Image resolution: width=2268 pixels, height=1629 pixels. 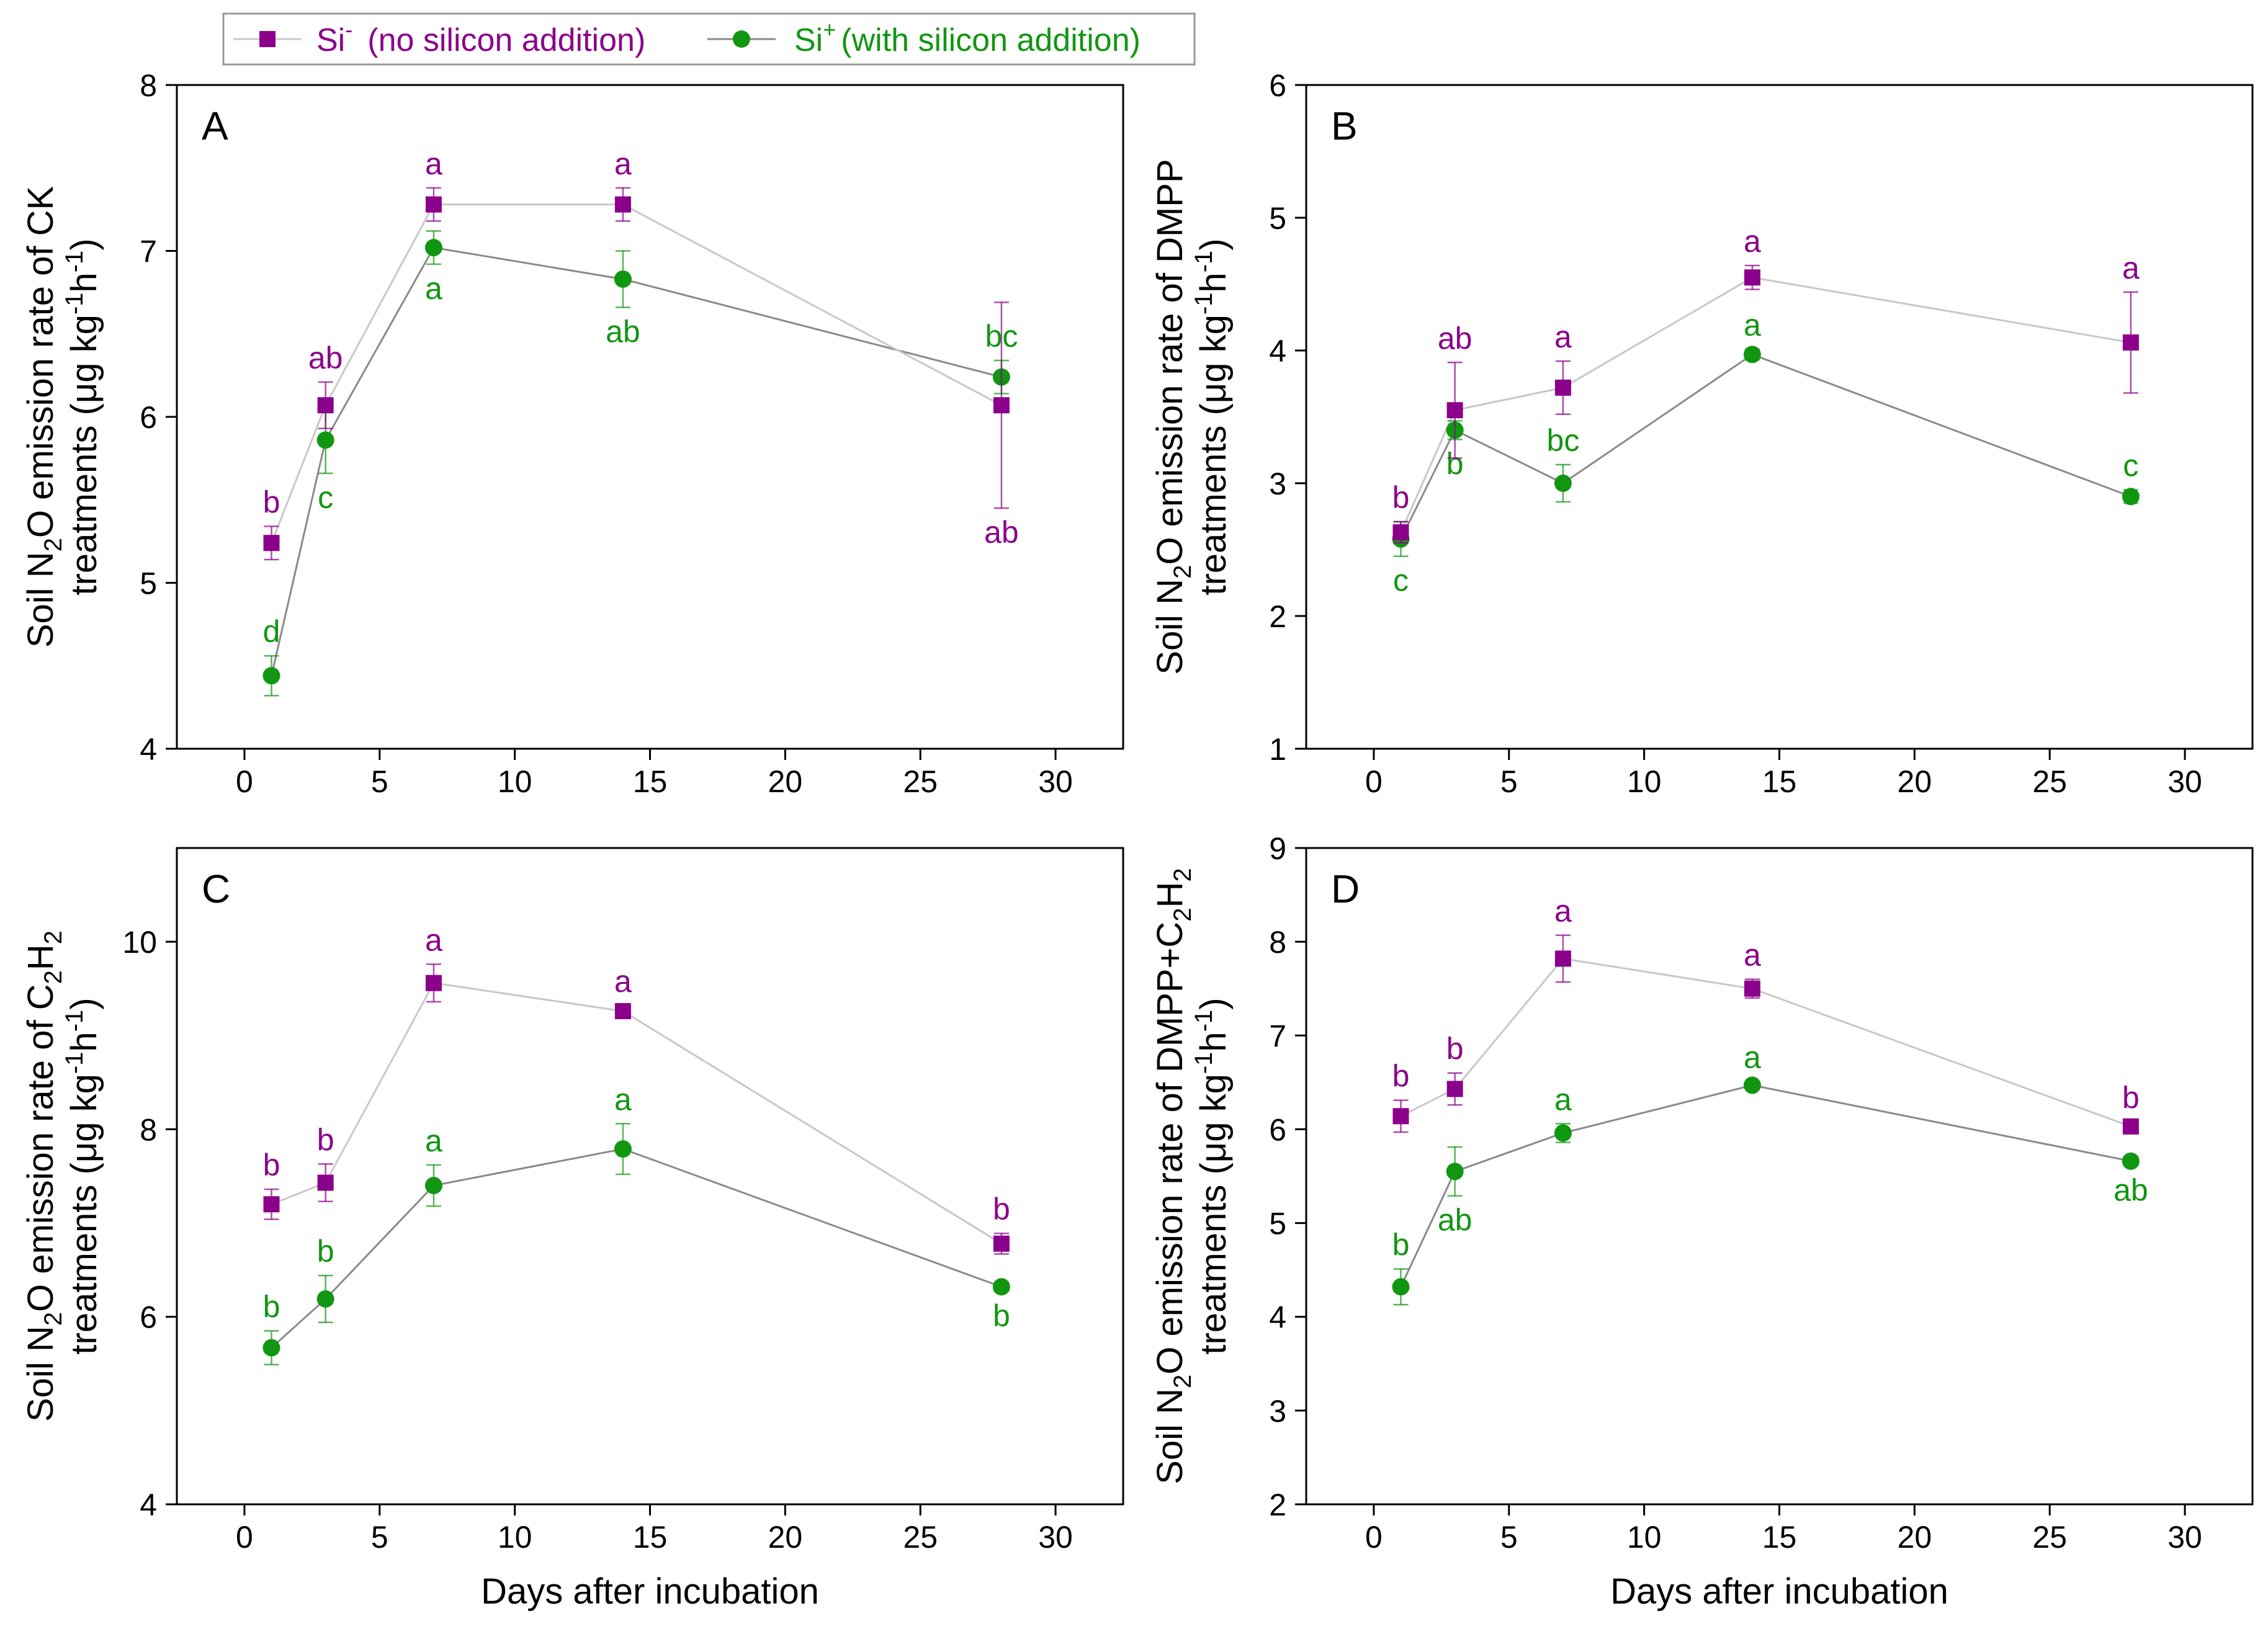 I want to click on x-tick-label-b: 25, so click(x=2049, y=782).